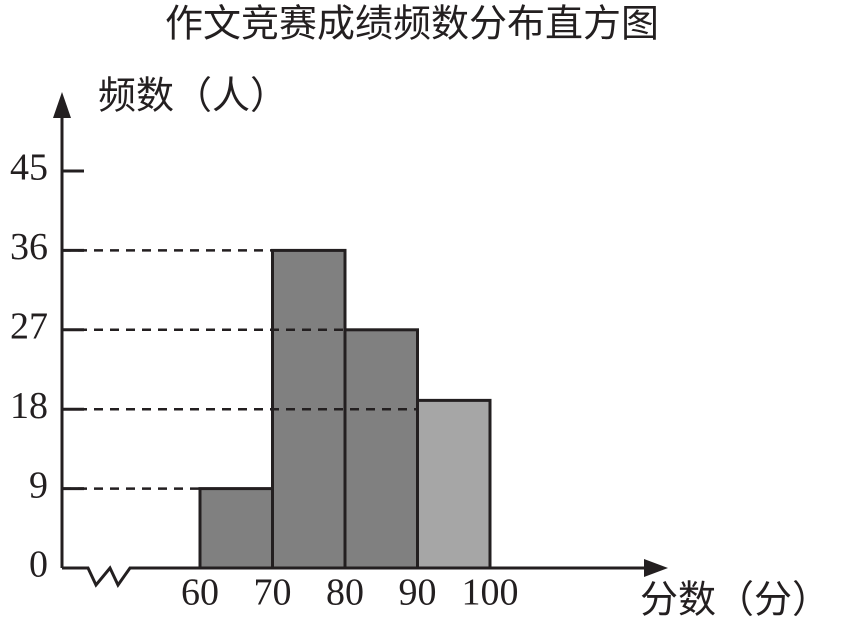 This screenshot has width=857, height=632. What do you see at coordinates (656, 568) in the screenshot?
I see `x-arrow` at bounding box center [656, 568].